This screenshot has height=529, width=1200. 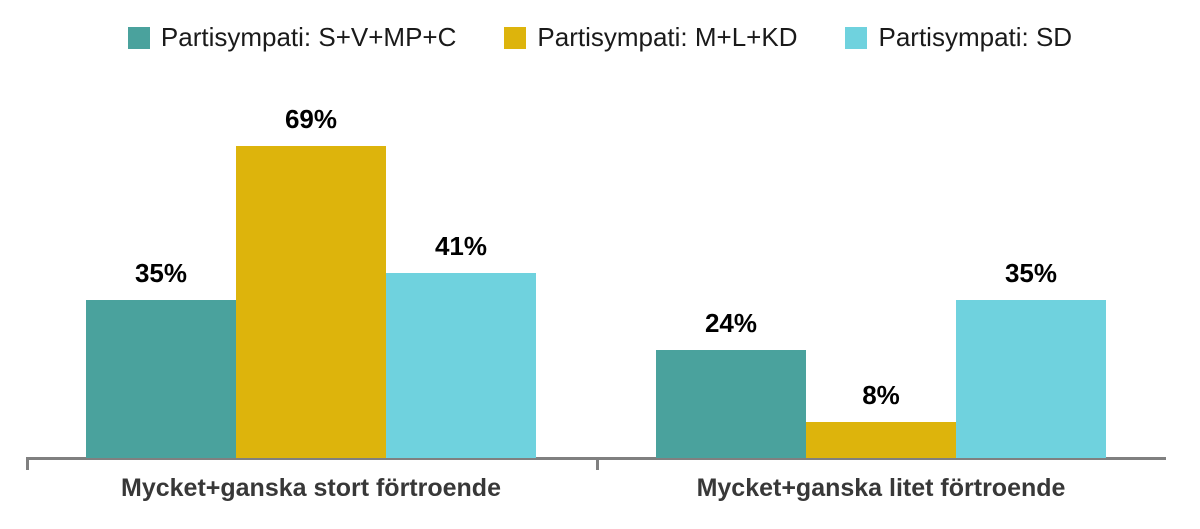 What do you see at coordinates (308, 37) in the screenshot?
I see `legend-label: Partisympati: S+V+MP+C` at bounding box center [308, 37].